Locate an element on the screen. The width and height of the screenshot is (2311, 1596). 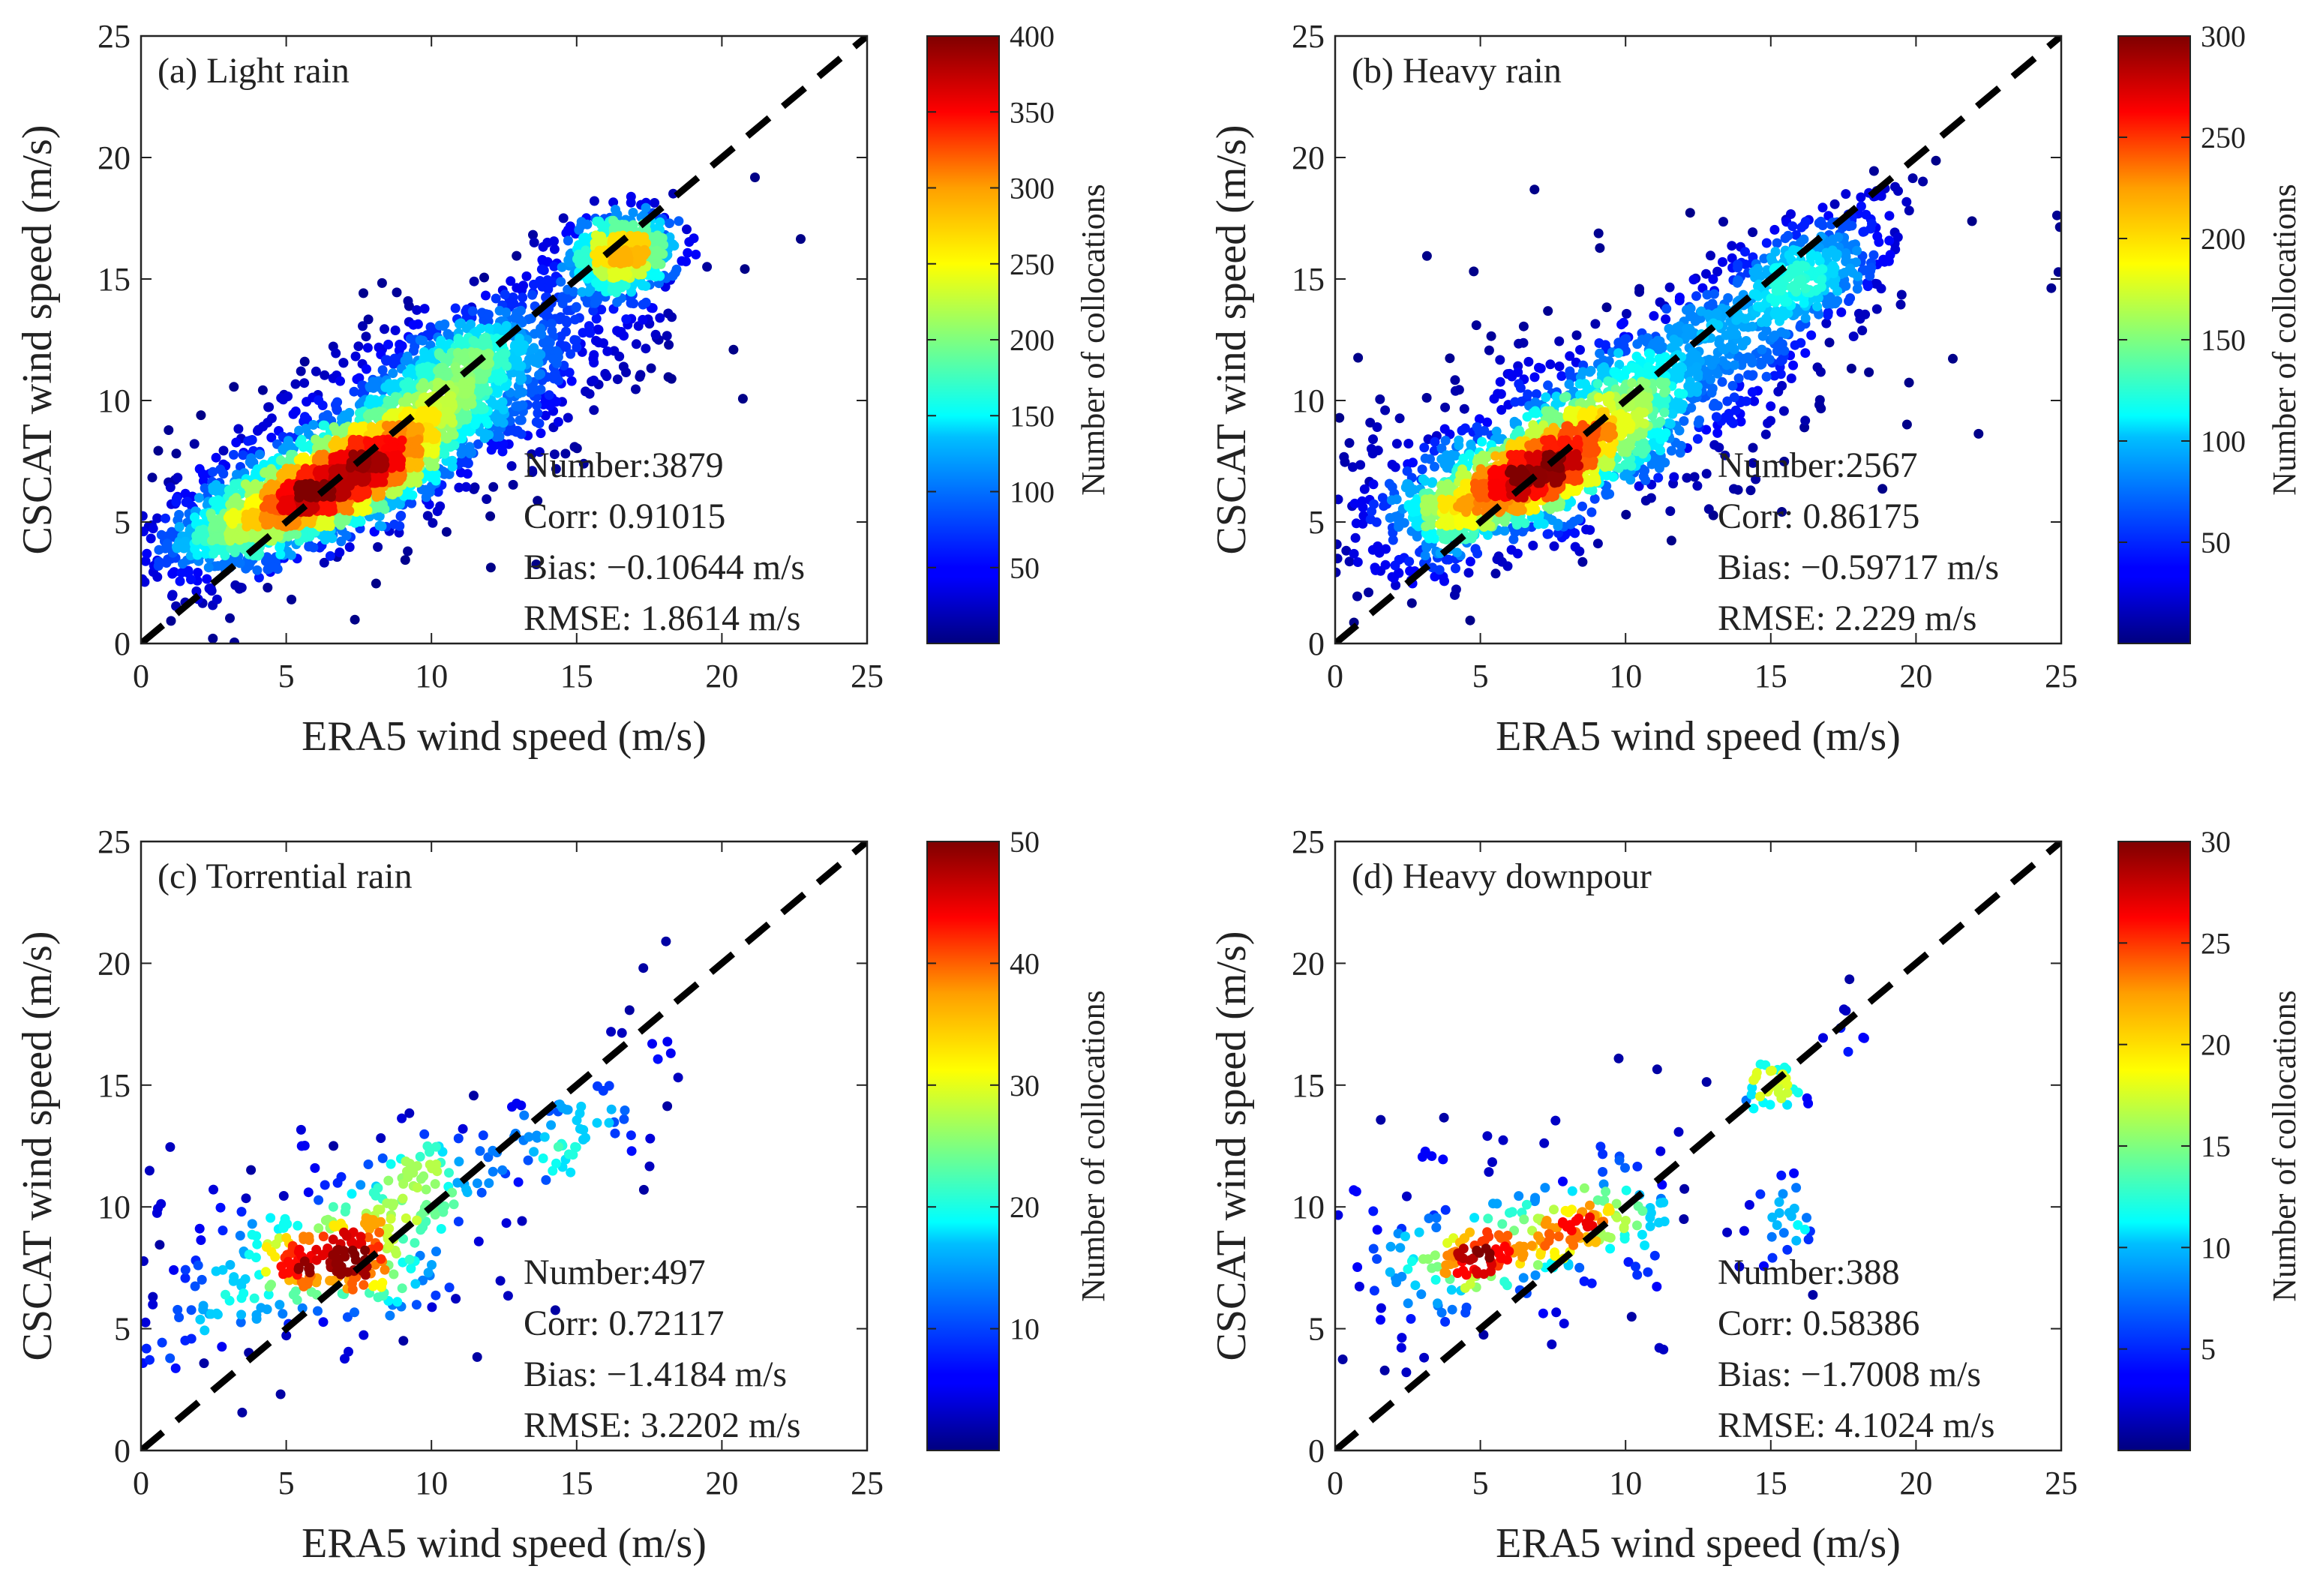
y-tick-label: 10 is located at coordinates (114, 400).